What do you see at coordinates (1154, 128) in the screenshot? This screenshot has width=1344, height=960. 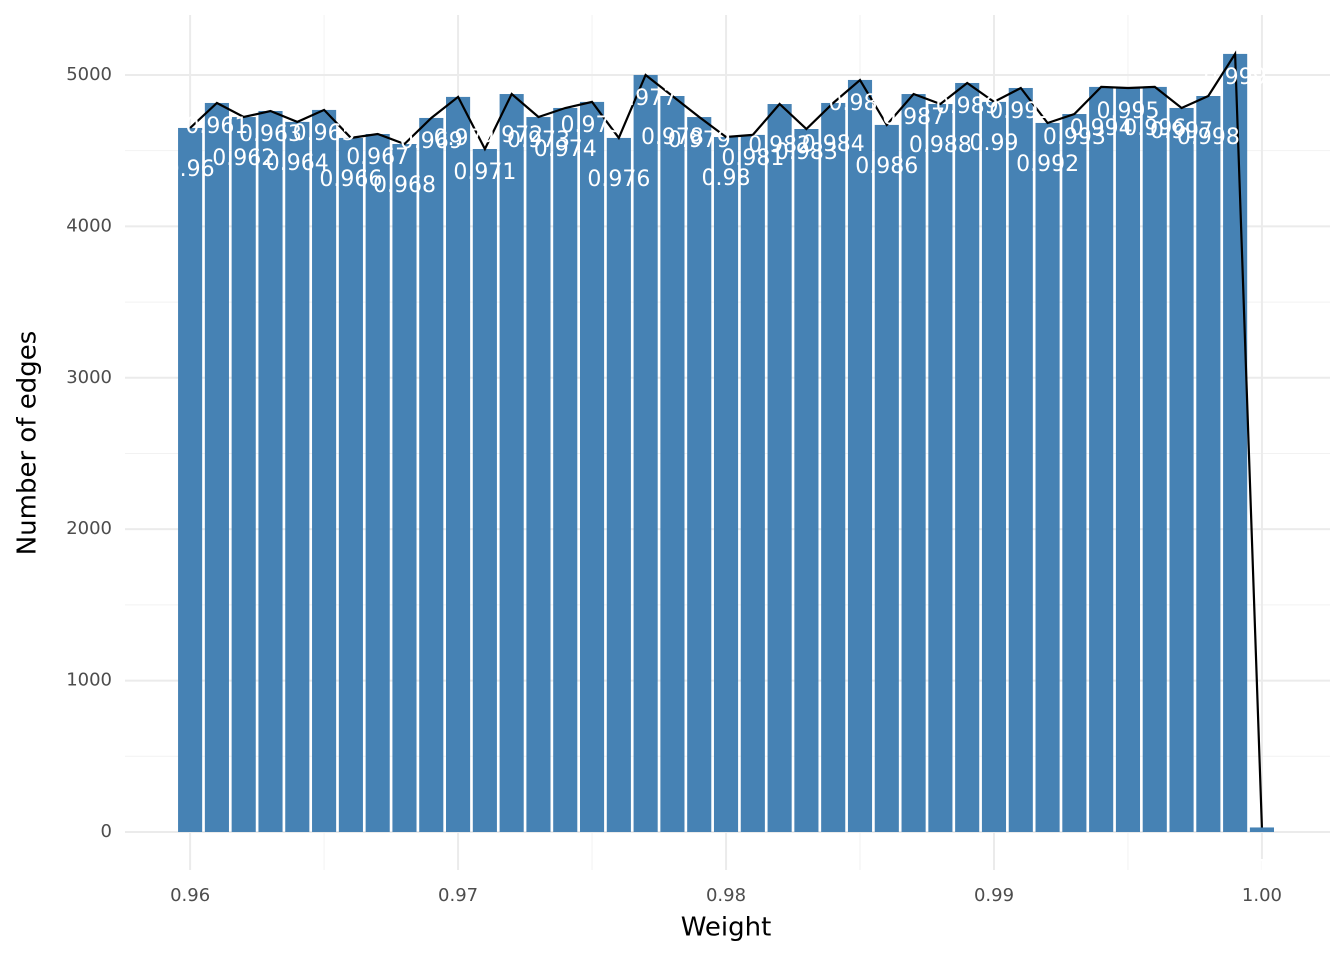 I see `bar-label: 0.996` at bounding box center [1154, 128].